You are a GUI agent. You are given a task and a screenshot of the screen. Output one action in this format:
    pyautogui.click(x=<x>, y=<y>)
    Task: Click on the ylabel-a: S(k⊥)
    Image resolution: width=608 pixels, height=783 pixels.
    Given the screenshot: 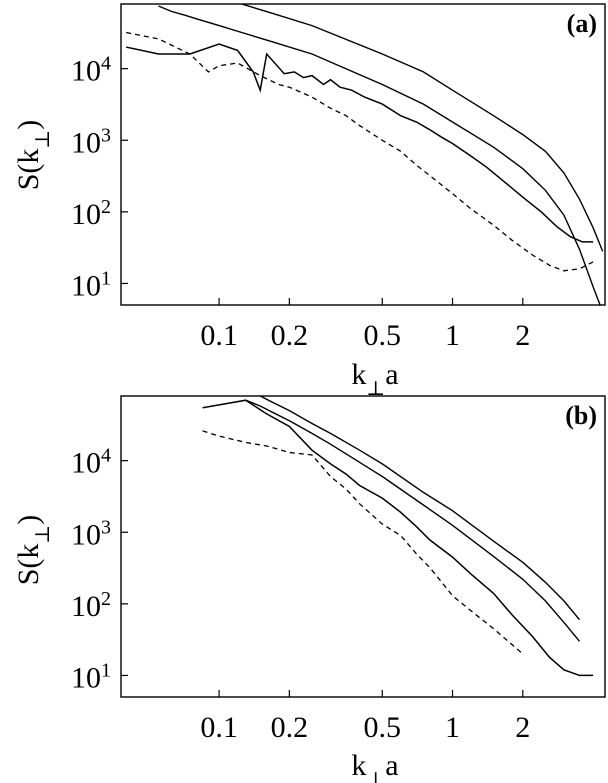 What is the action you would take?
    pyautogui.click(x=33, y=155)
    